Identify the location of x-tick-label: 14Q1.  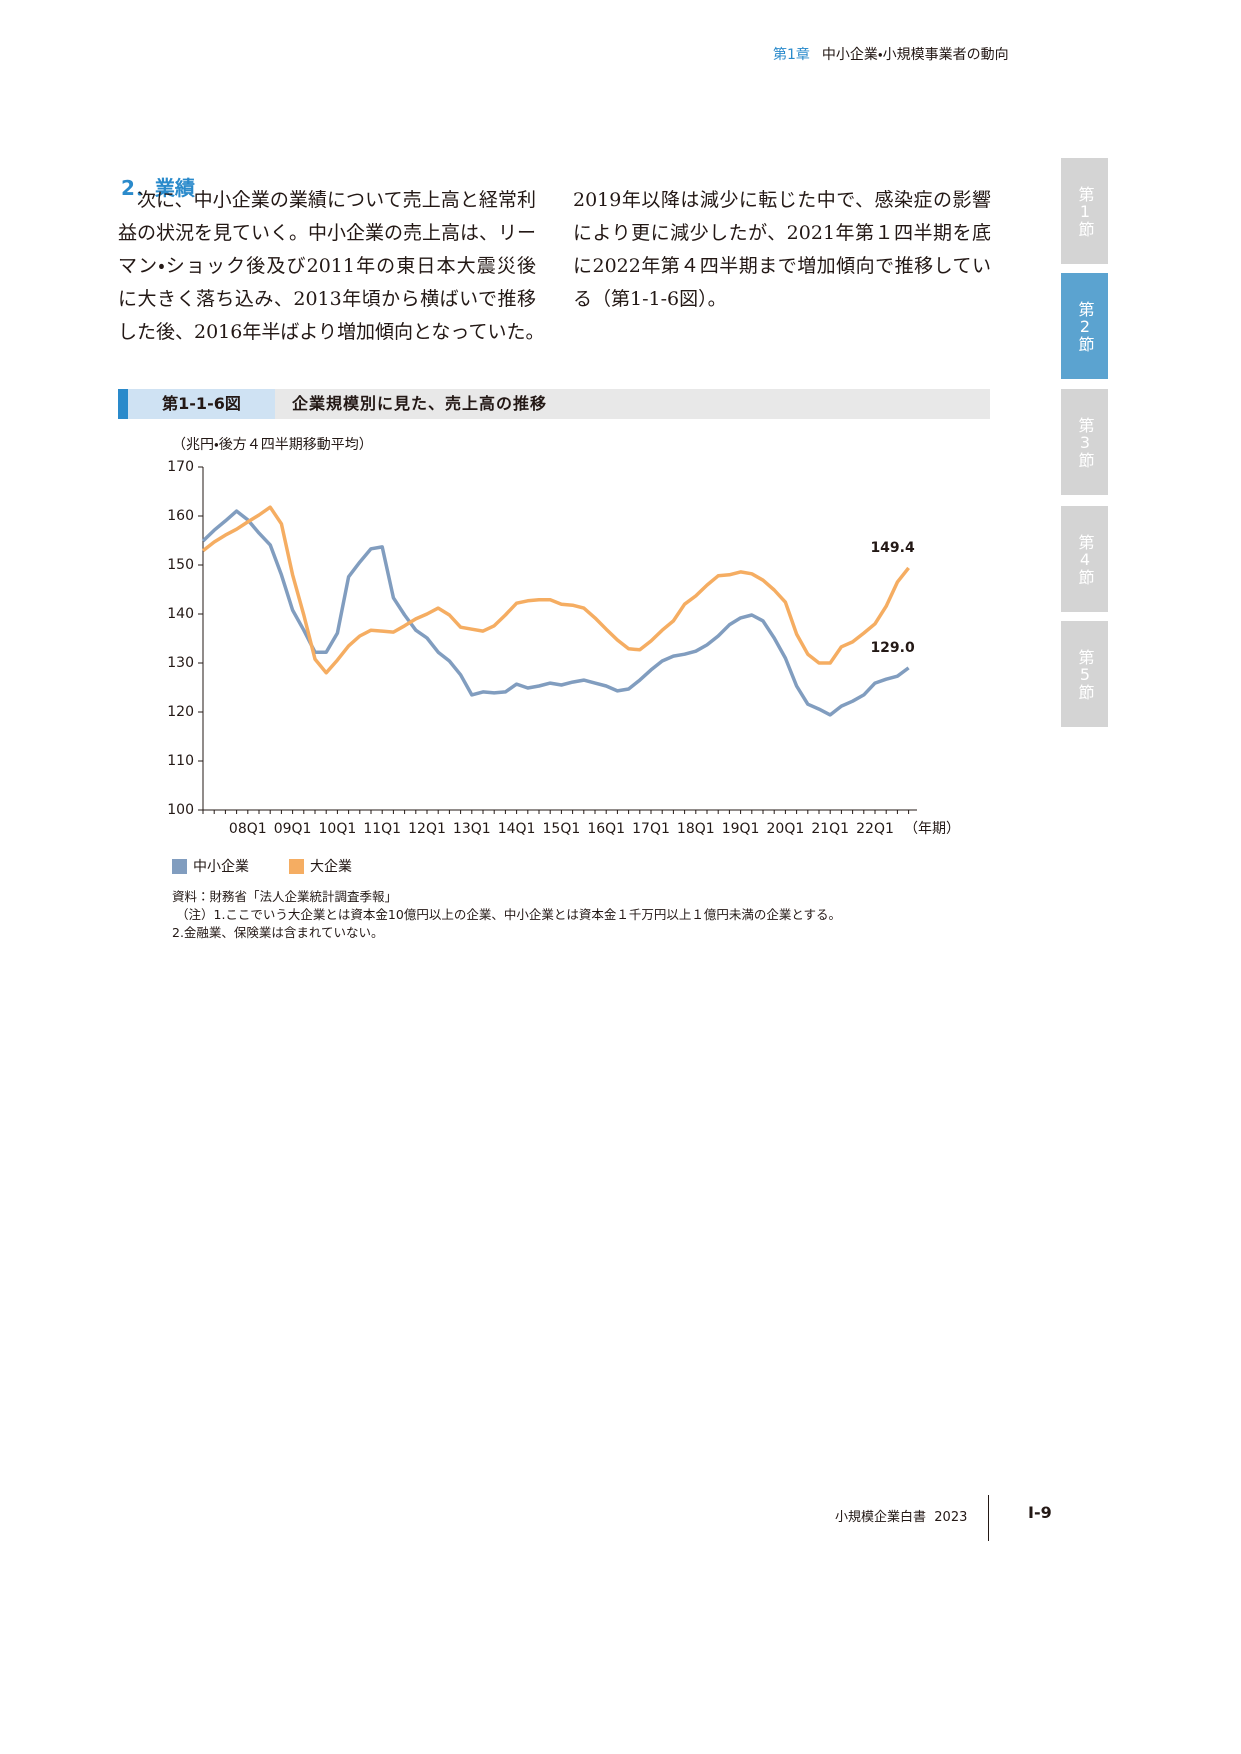
(517, 829).